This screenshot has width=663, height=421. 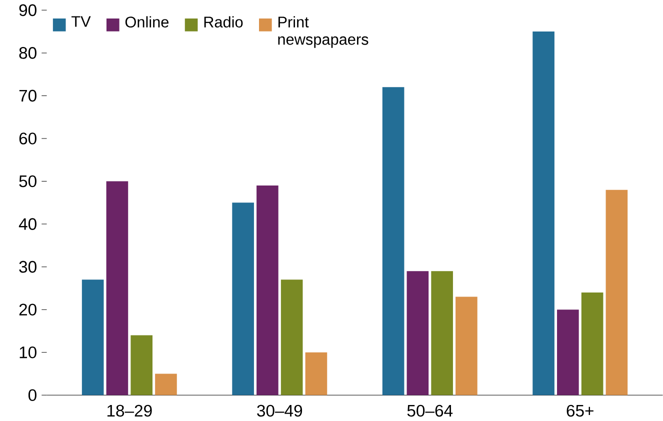 I want to click on legend-label: Online, so click(x=147, y=22).